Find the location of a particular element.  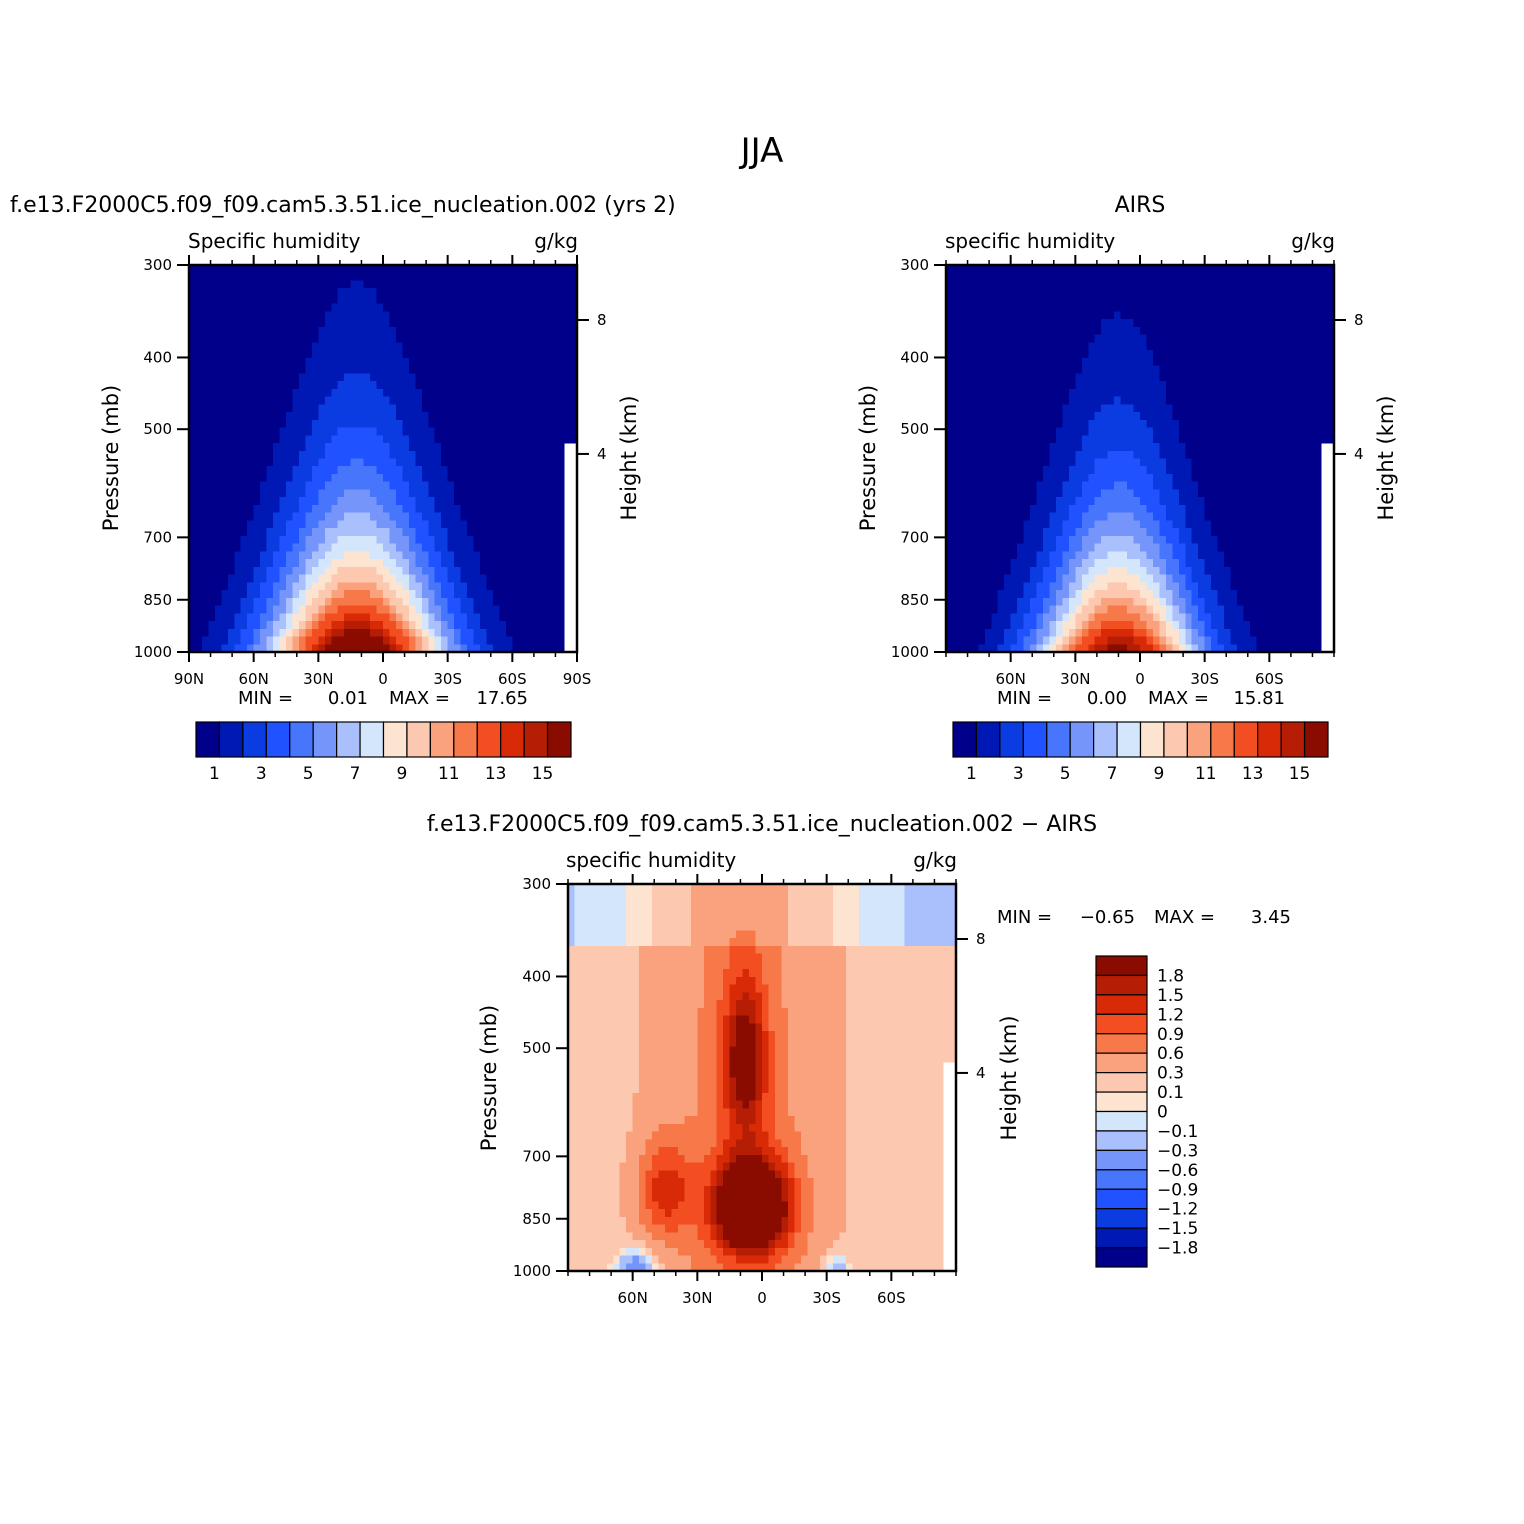

panel-model-max-label: MAX = is located at coordinates (419, 698).